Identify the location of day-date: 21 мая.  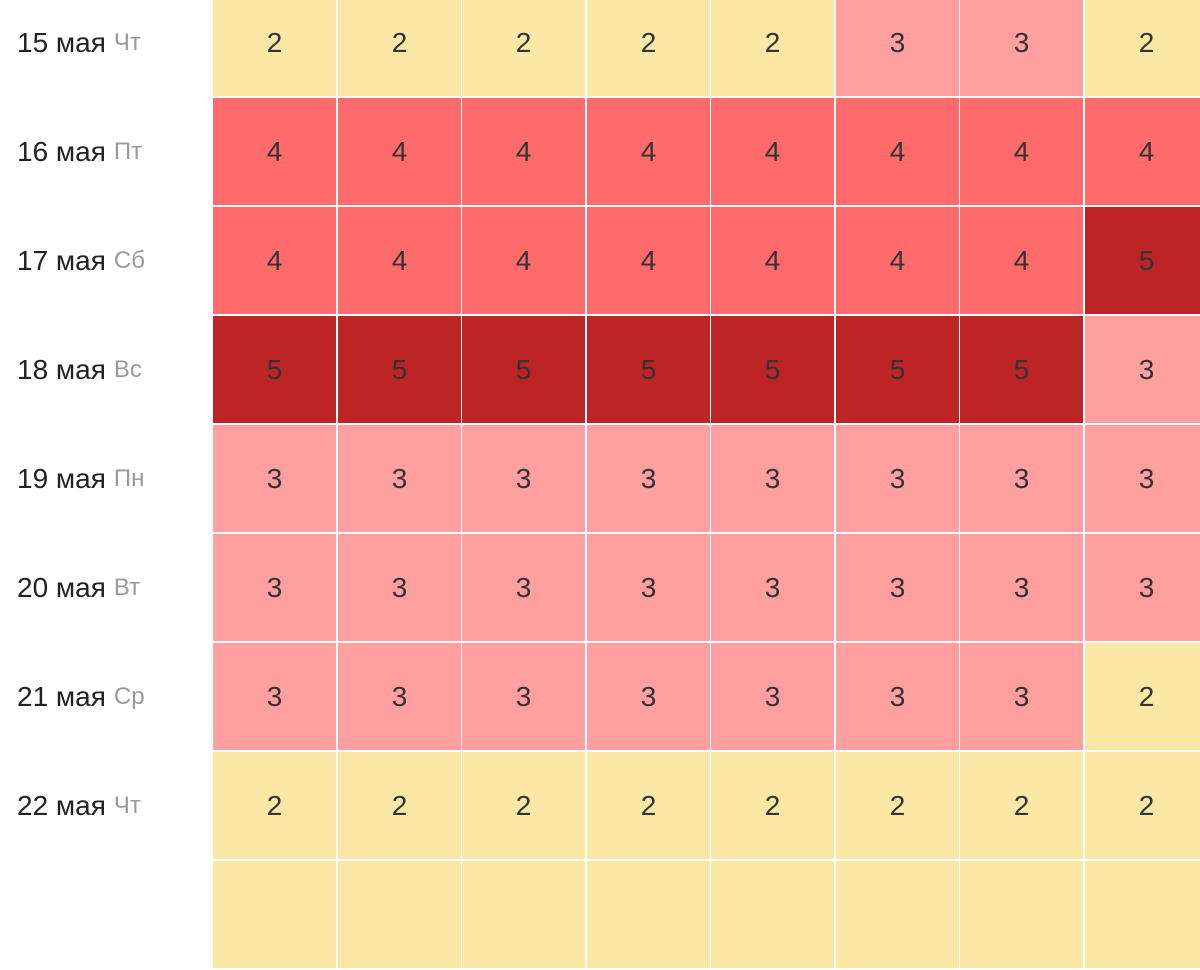
(61, 696).